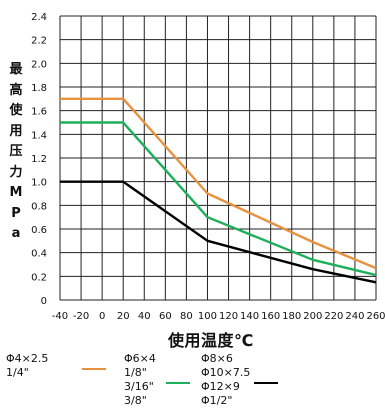  Describe the element at coordinates (39, 41) in the screenshot. I see `y-tick-label: 2.2` at that location.